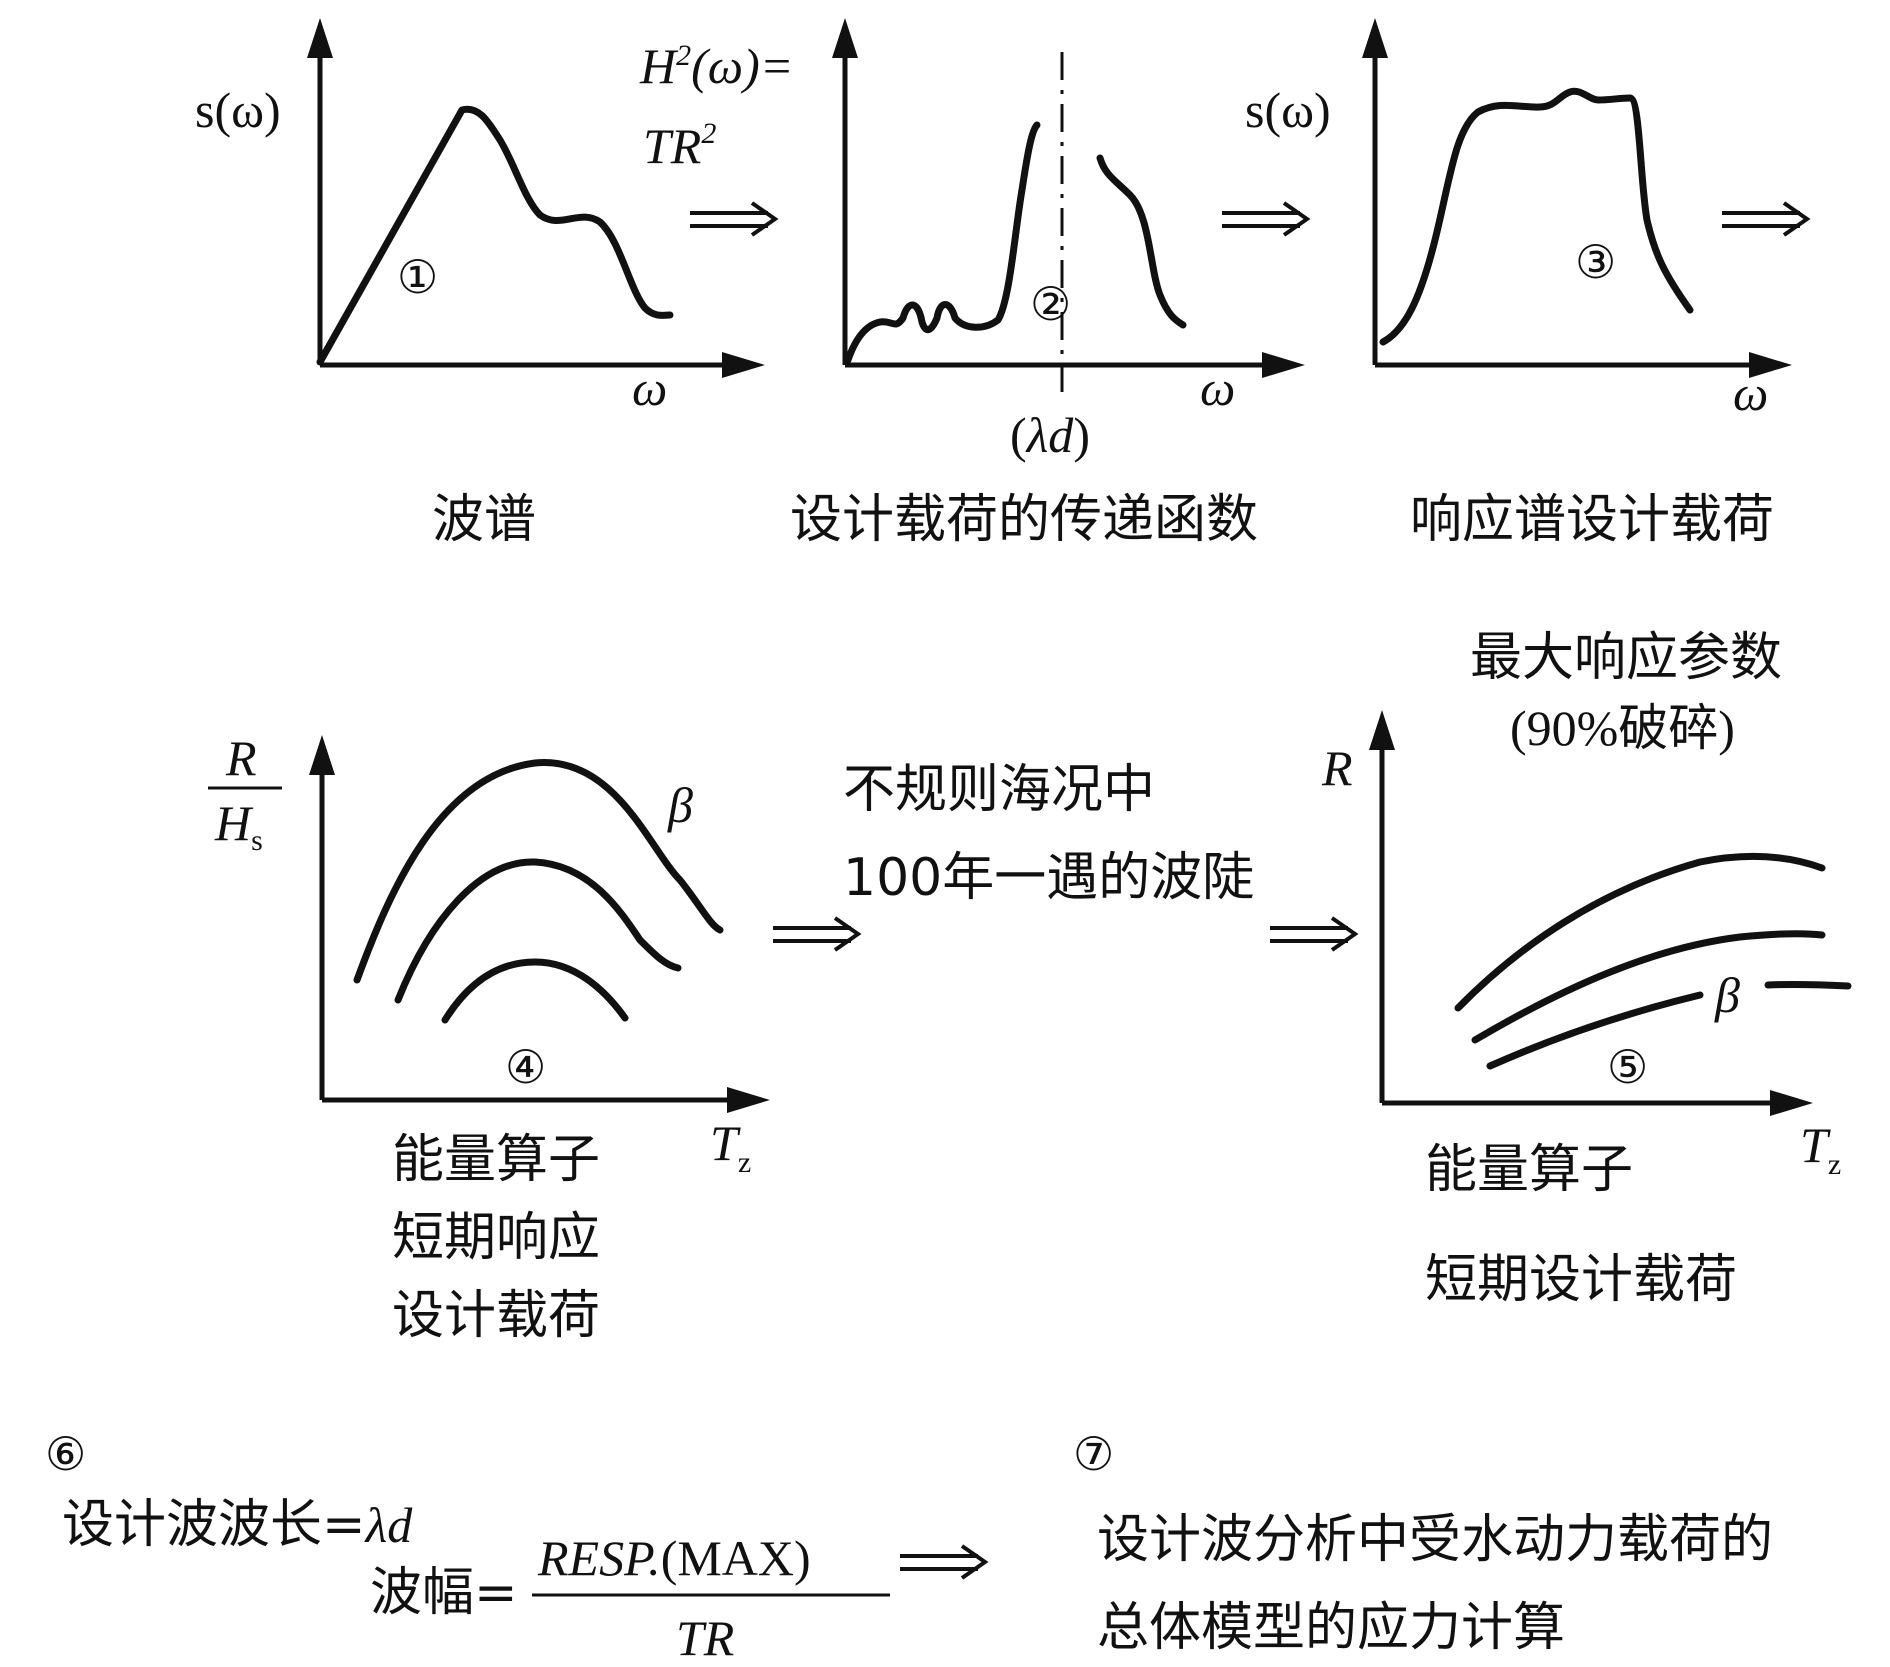  I want to click on step6-amplitude-denominator: TR, so click(705, 1638).